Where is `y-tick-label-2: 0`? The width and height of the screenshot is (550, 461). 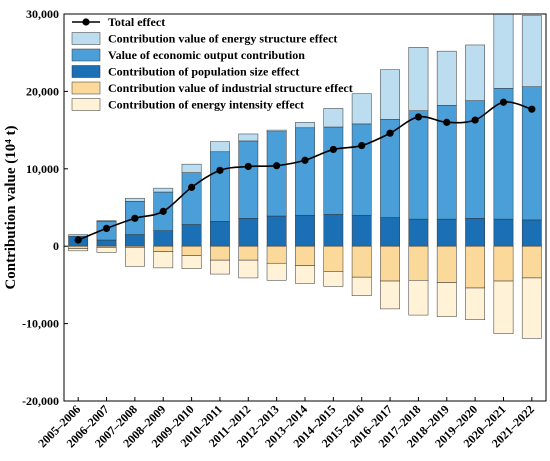
y-tick-label-2: 0 is located at coordinates (56, 246).